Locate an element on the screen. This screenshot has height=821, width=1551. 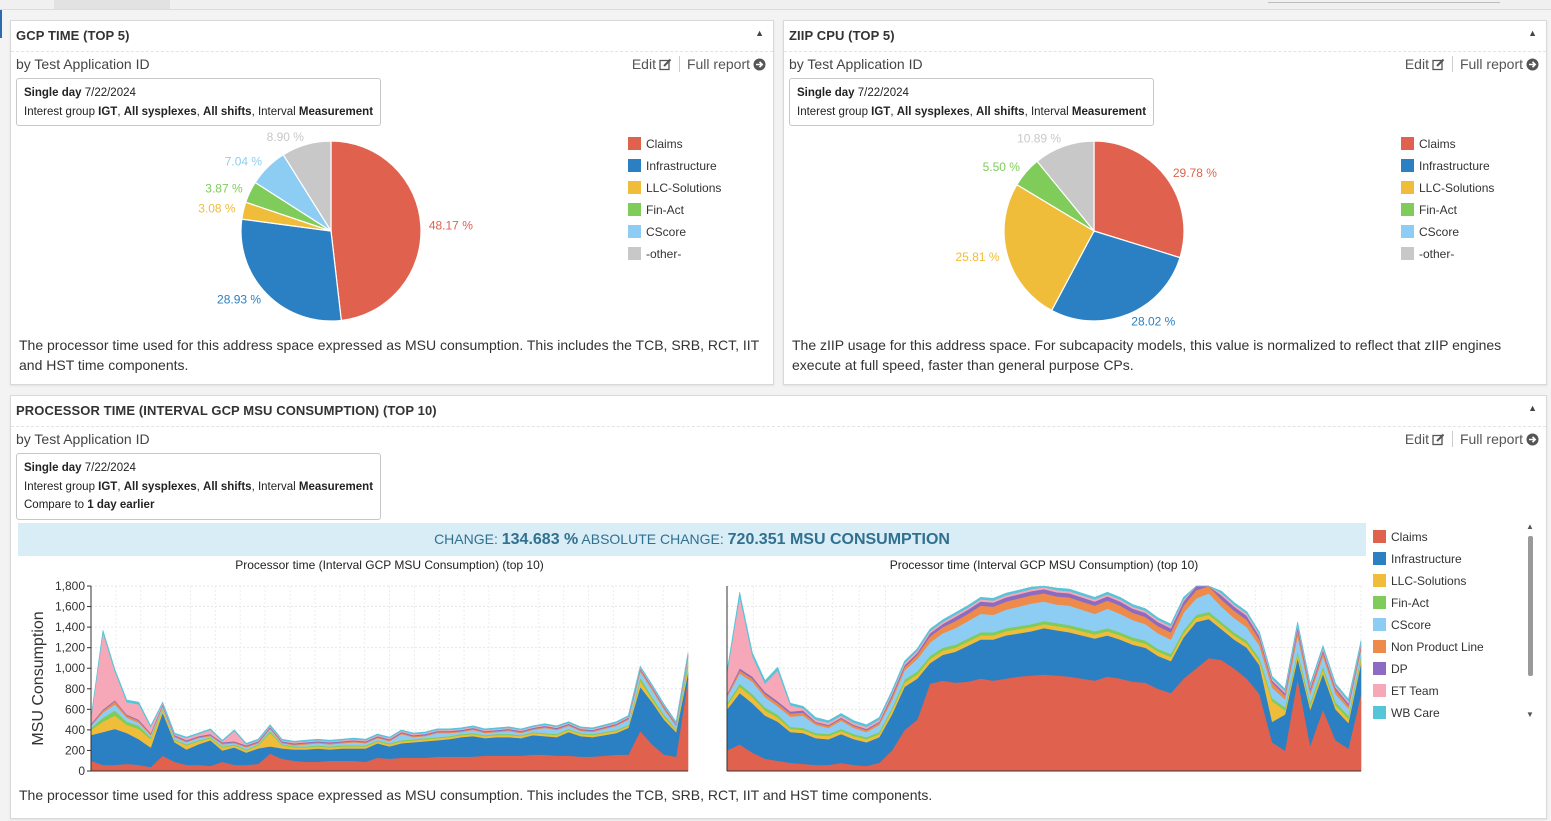
pie-label: 8.90 % is located at coordinates (286, 137).